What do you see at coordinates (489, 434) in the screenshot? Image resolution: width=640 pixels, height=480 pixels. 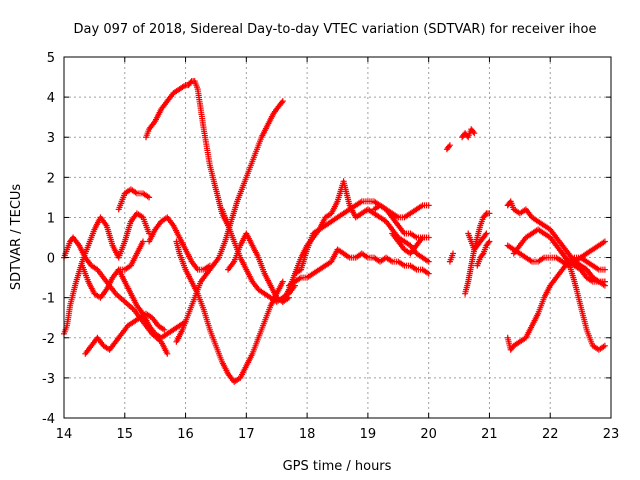 I see `x-tick-label: 21` at bounding box center [489, 434].